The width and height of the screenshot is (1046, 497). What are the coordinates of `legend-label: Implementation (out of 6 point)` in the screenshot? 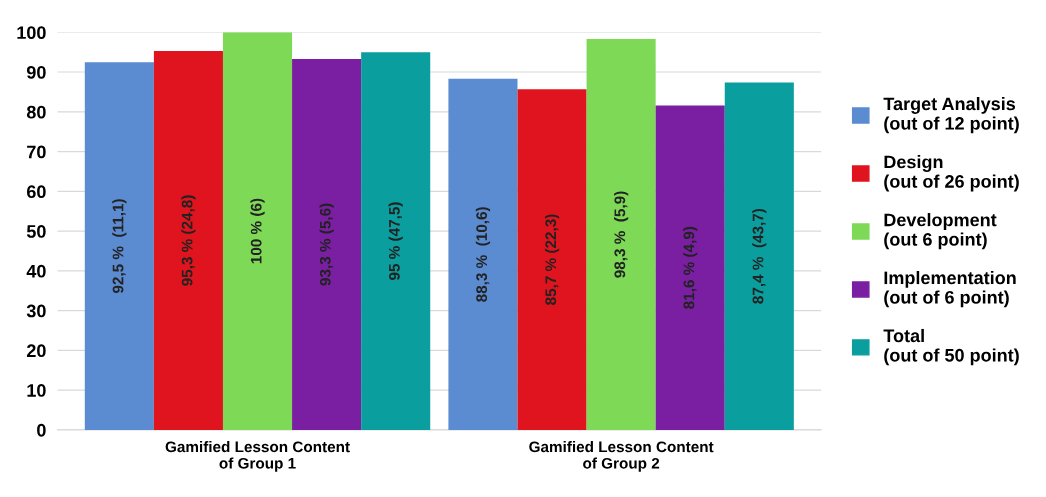 It's located at (950, 289).